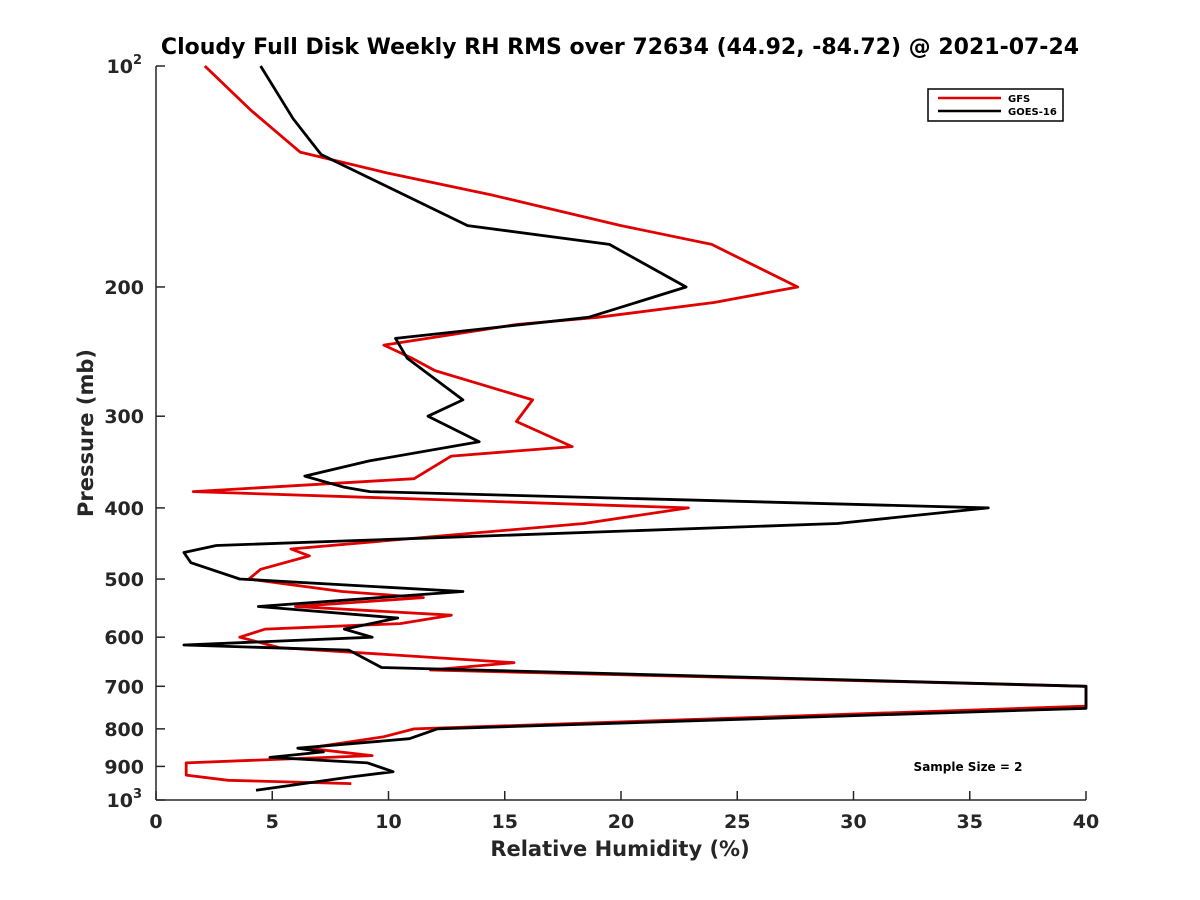  I want to click on legend: GFS GOES-16, so click(995, 105).